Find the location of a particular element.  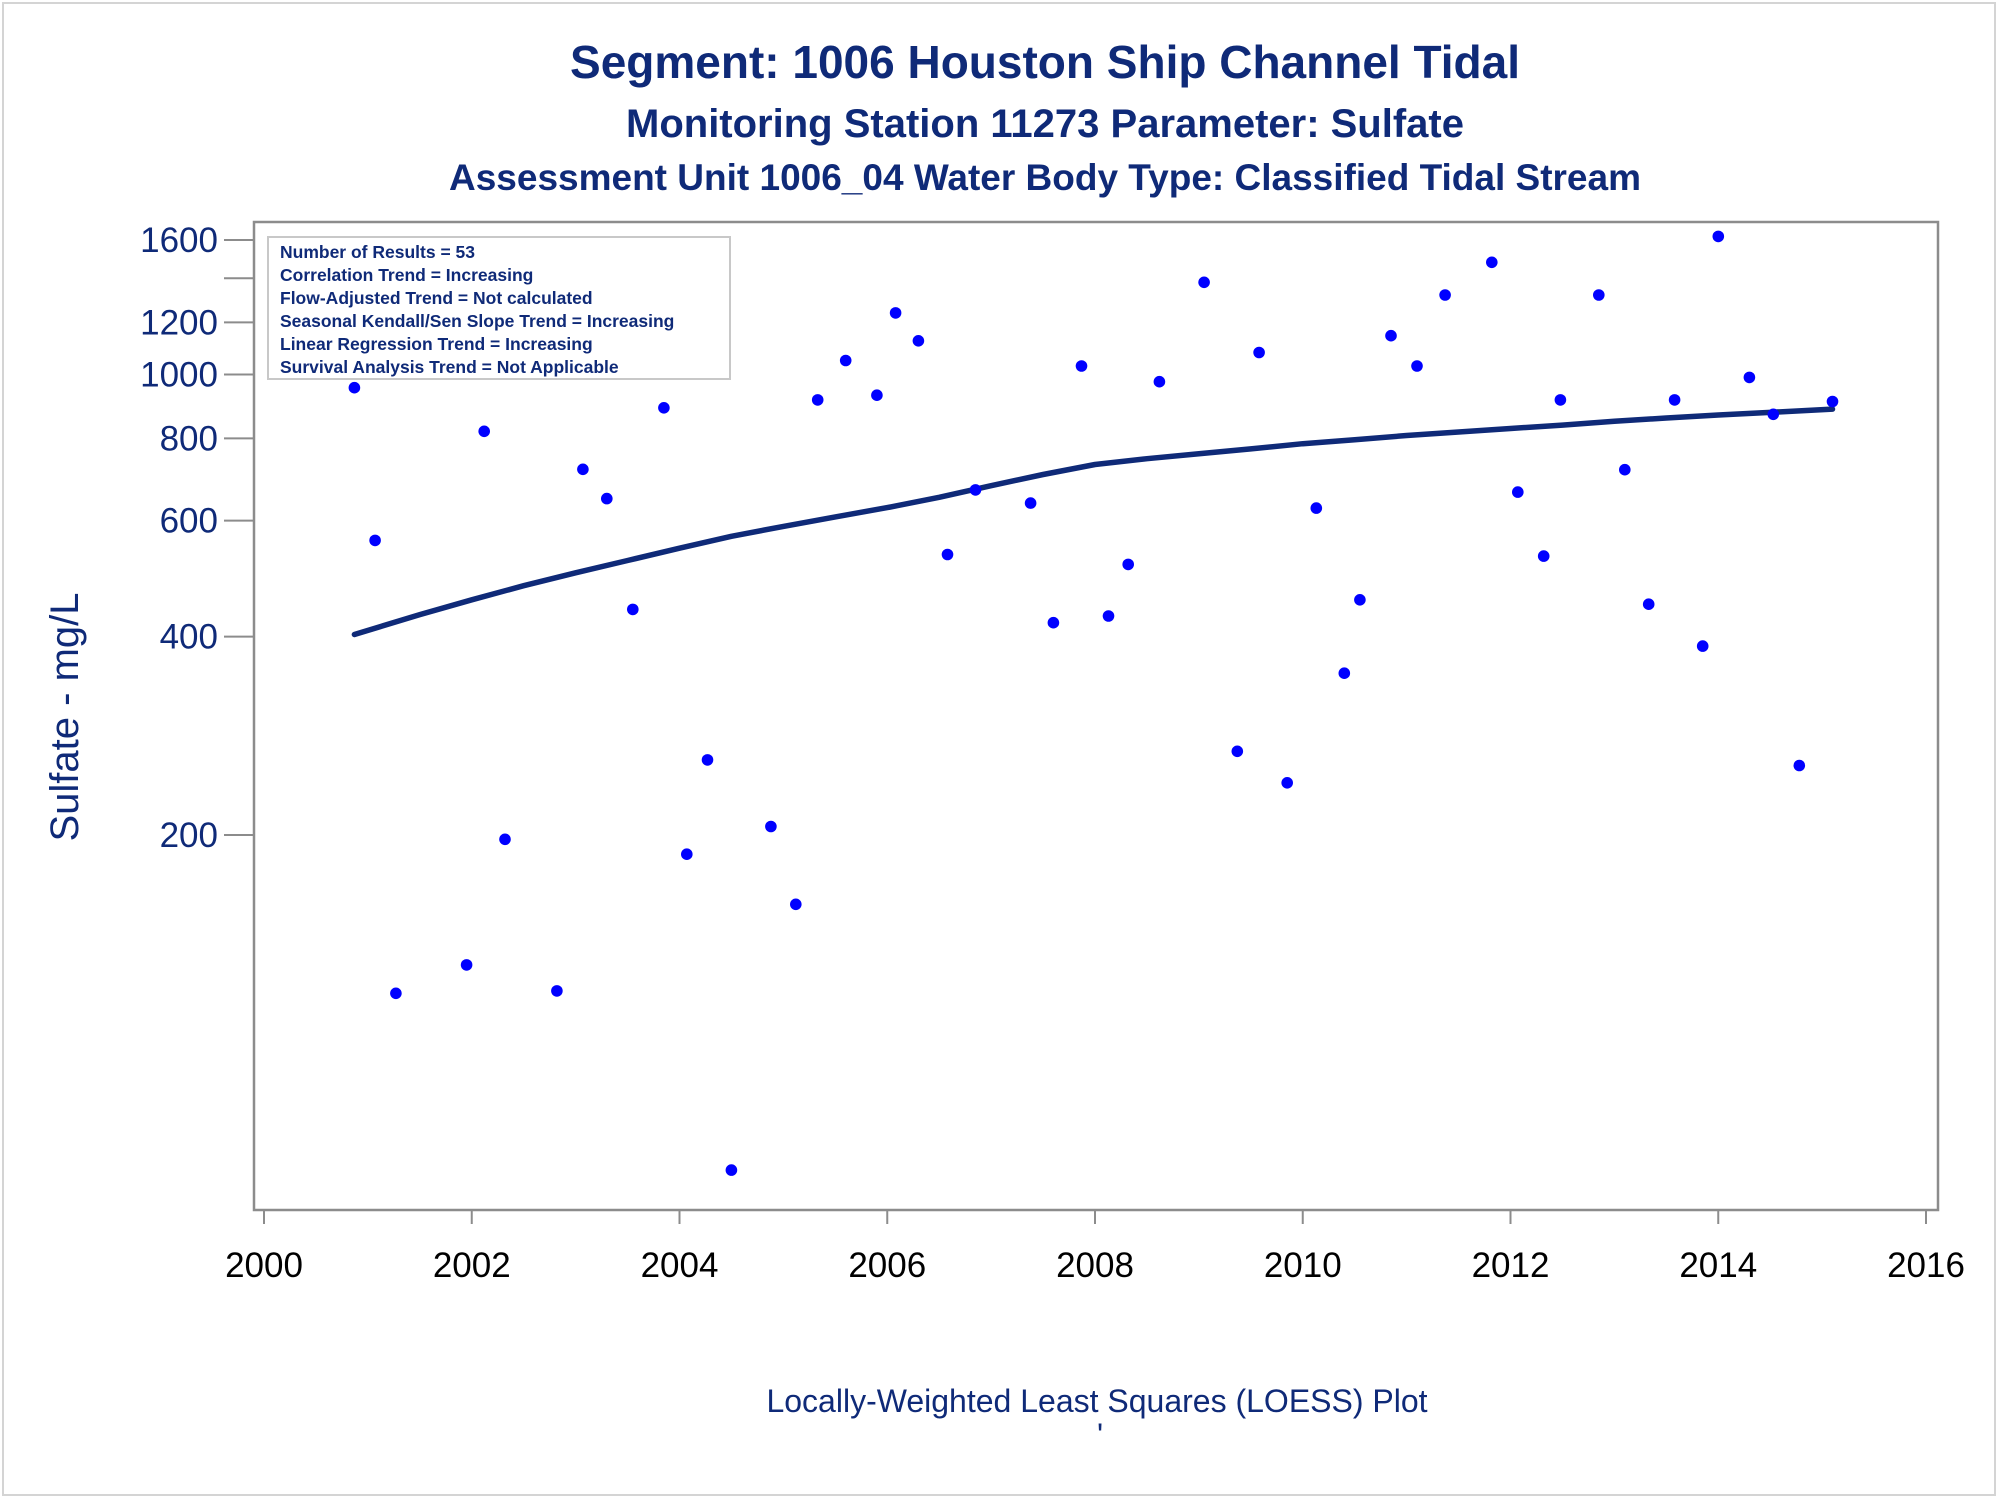

legend-line-6: Survival Analysis Trend = Not Applicable is located at coordinates (449, 367).